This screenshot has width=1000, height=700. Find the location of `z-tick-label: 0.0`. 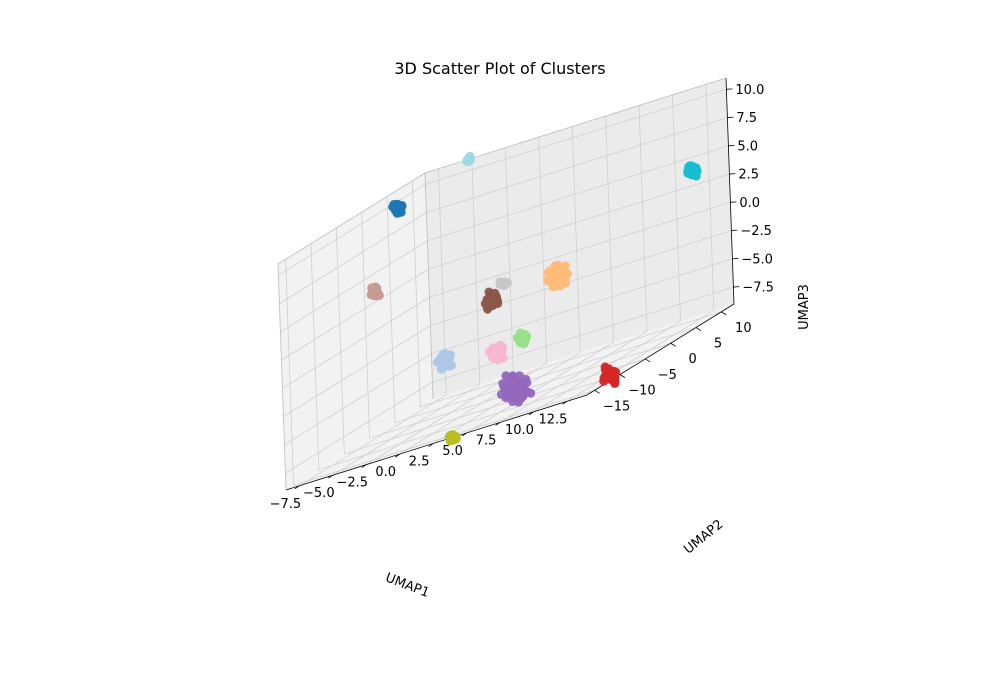

z-tick-label: 0.0 is located at coordinates (749, 203).